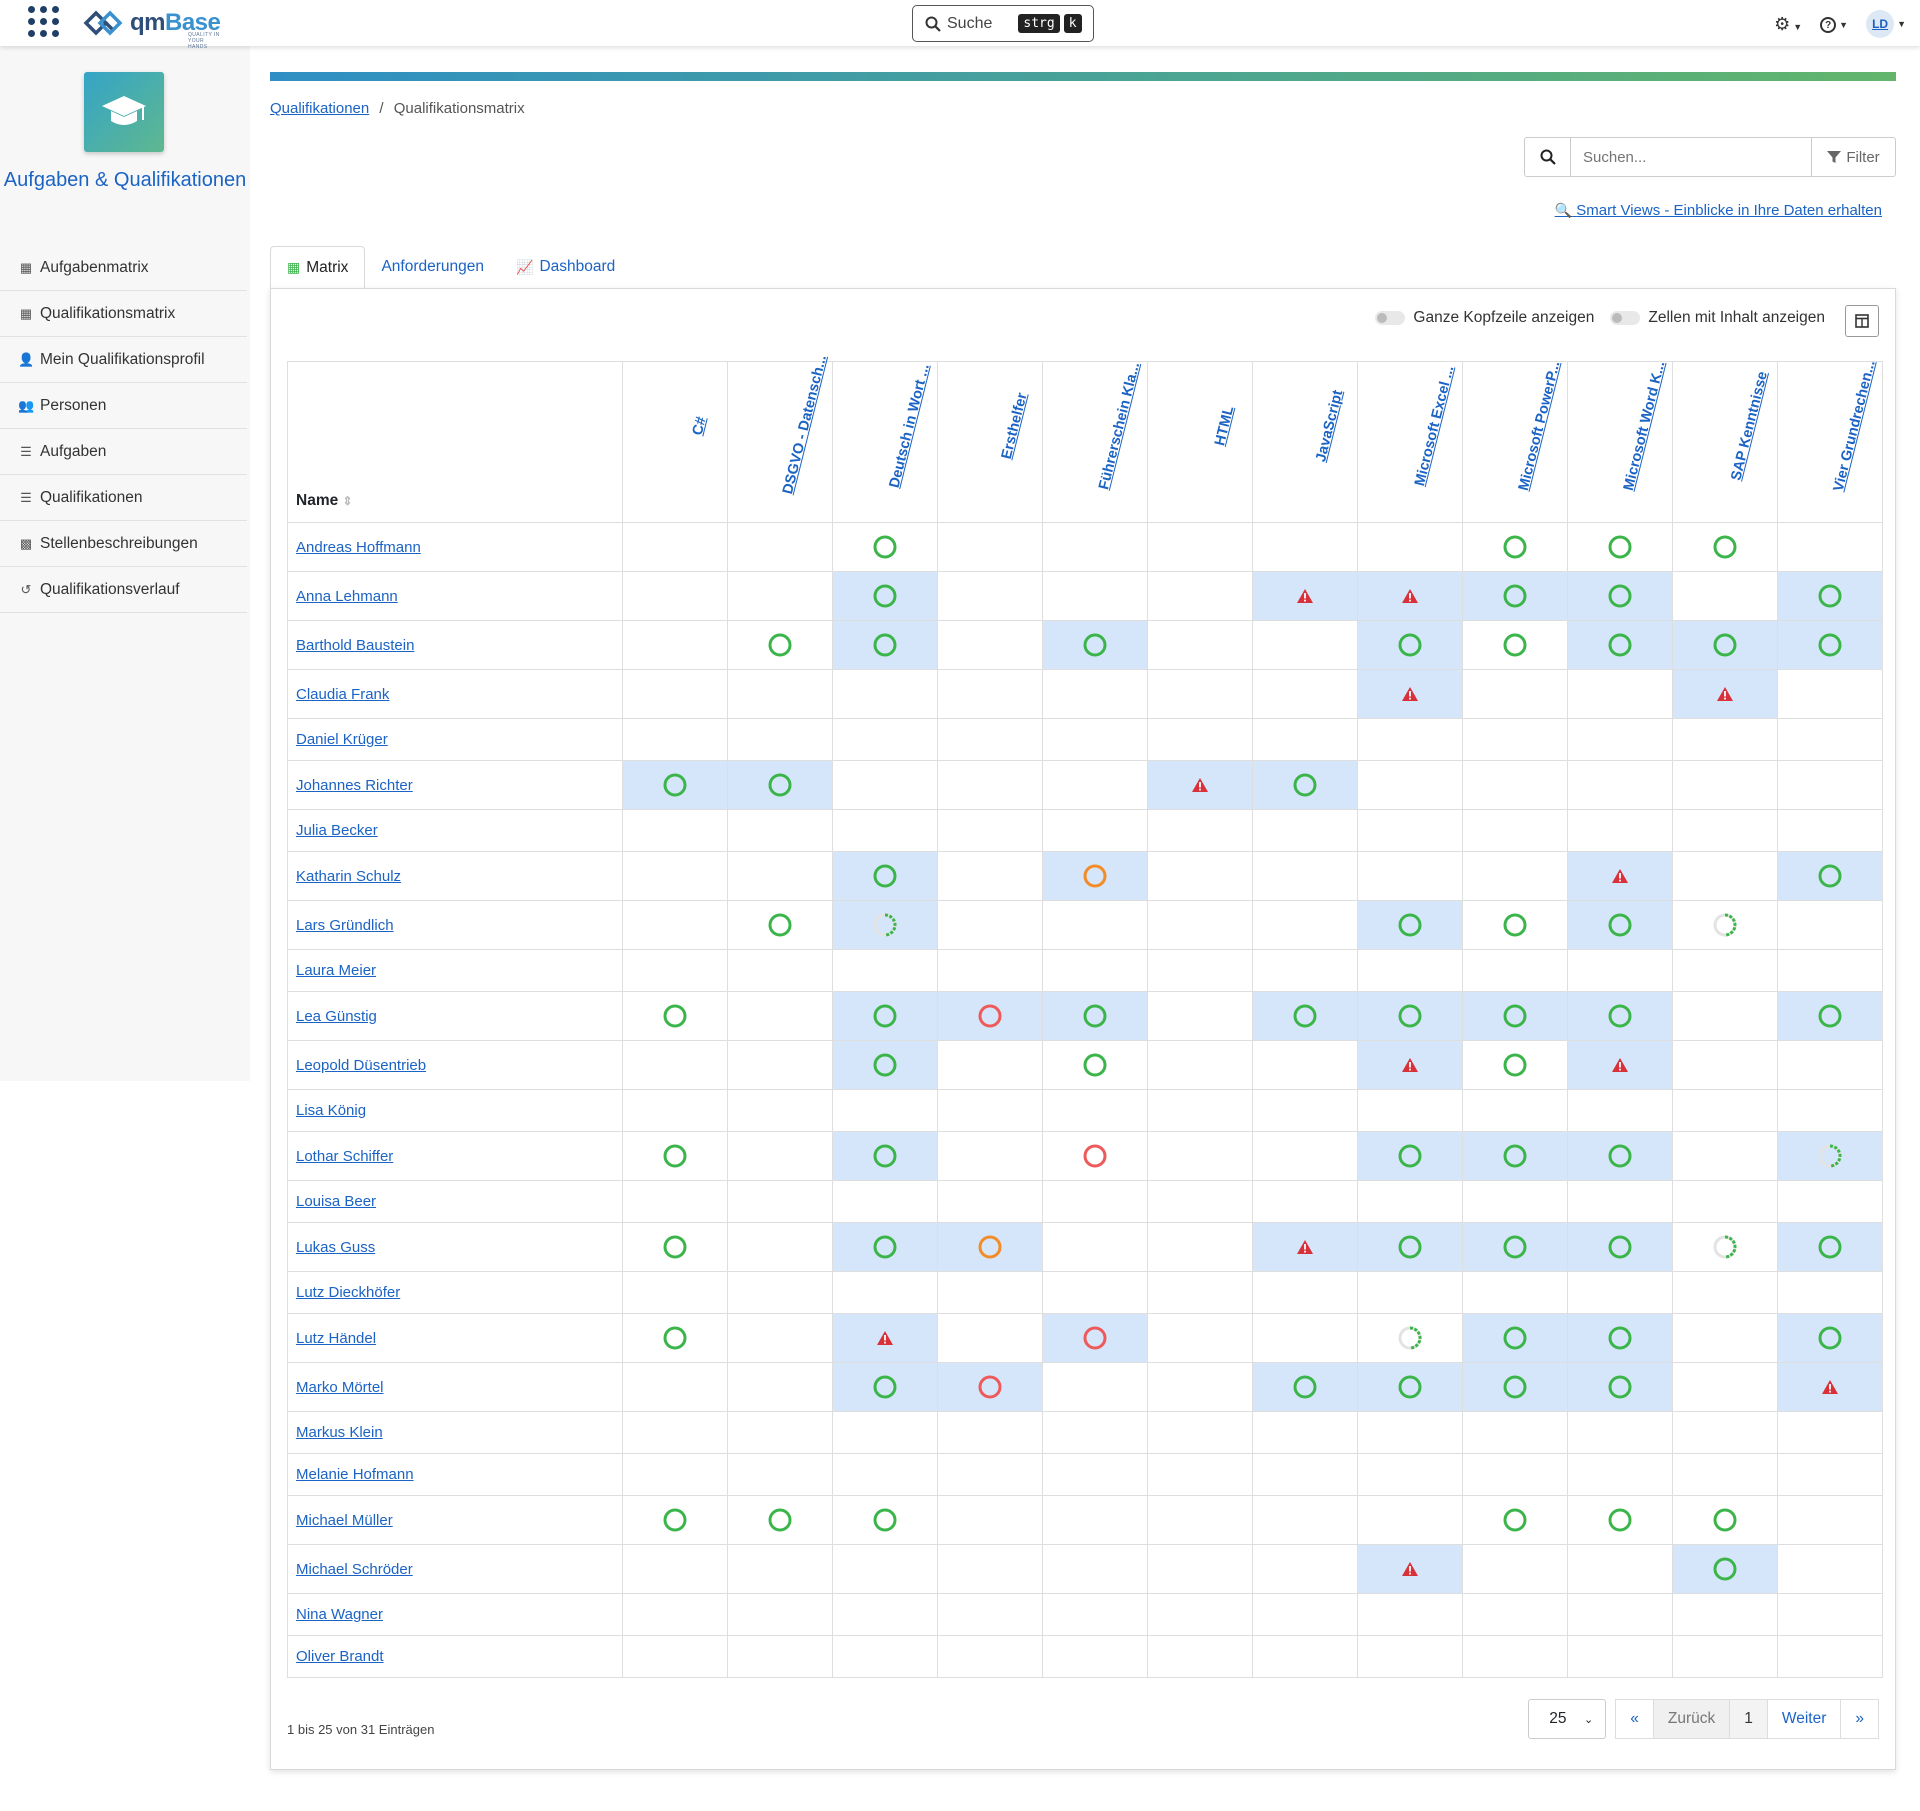 The height and width of the screenshot is (1811, 1920). I want to click on qualification-link: JavaScript, so click(1330, 426).